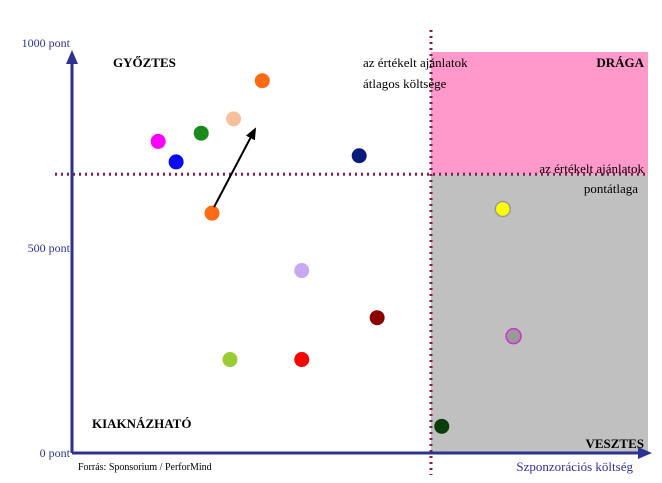 This screenshot has width=662, height=483. What do you see at coordinates (645, 453) in the screenshot?
I see `x-axis-arrowhead` at bounding box center [645, 453].